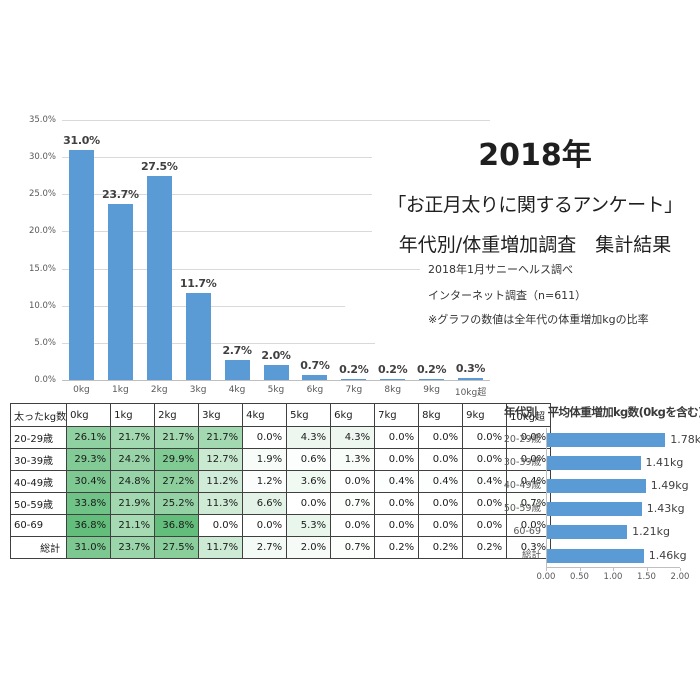 This screenshot has width=700, height=700. Describe the element at coordinates (177, 503) in the screenshot. I see `table-value-cell: 25.2%` at that location.